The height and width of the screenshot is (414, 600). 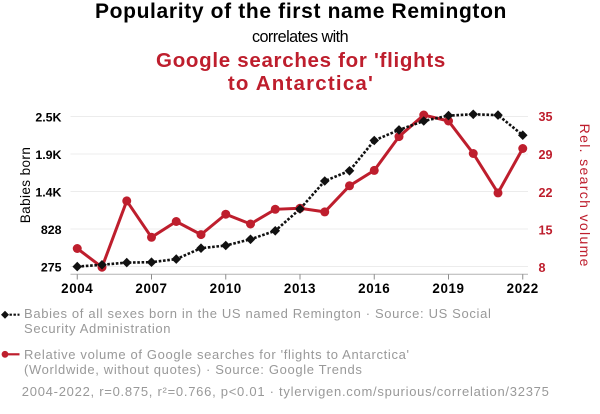 What do you see at coordinates (48, 155) in the screenshot?
I see `svg-text: 1.9K` at bounding box center [48, 155].